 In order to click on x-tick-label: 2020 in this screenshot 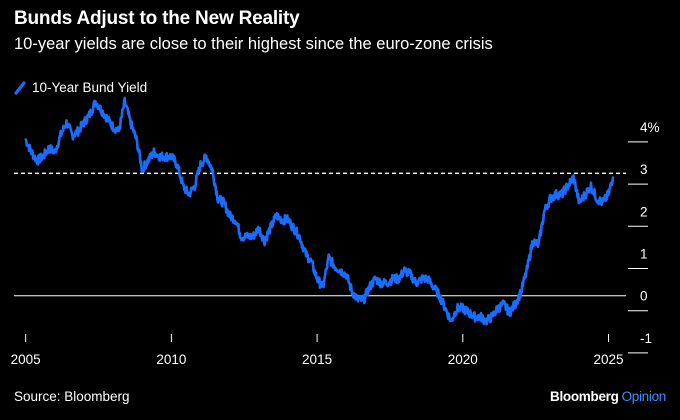, I will do `click(463, 359)`.